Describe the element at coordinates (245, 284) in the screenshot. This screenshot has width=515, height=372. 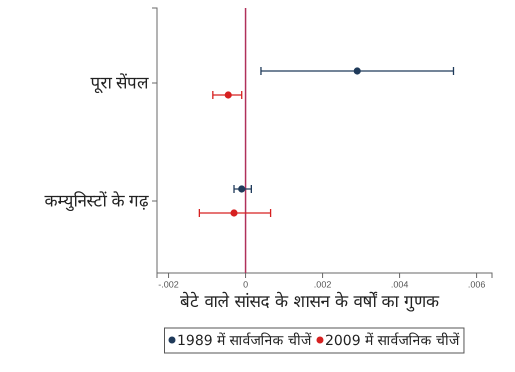
I see `x-tick-label: 0` at that location.